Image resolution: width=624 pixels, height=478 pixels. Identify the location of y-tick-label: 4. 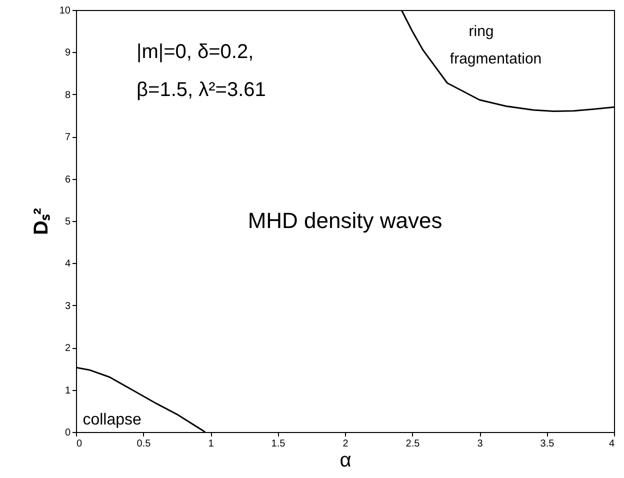
(67, 264).